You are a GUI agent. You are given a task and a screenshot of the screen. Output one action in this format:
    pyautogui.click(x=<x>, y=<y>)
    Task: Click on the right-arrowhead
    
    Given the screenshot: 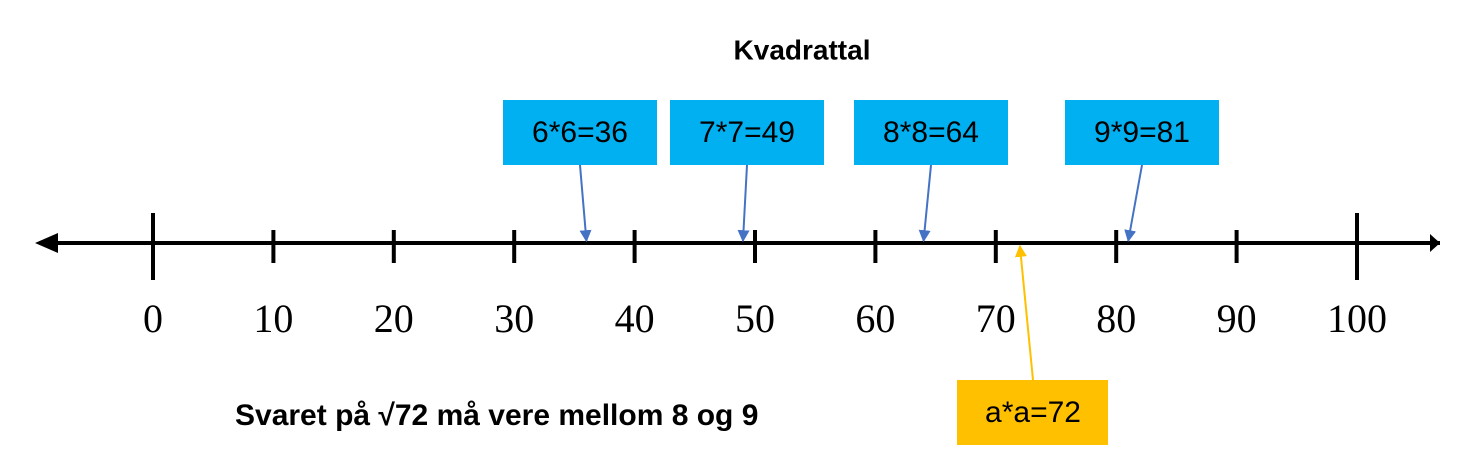 What is the action you would take?
    pyautogui.click(x=1435, y=243)
    